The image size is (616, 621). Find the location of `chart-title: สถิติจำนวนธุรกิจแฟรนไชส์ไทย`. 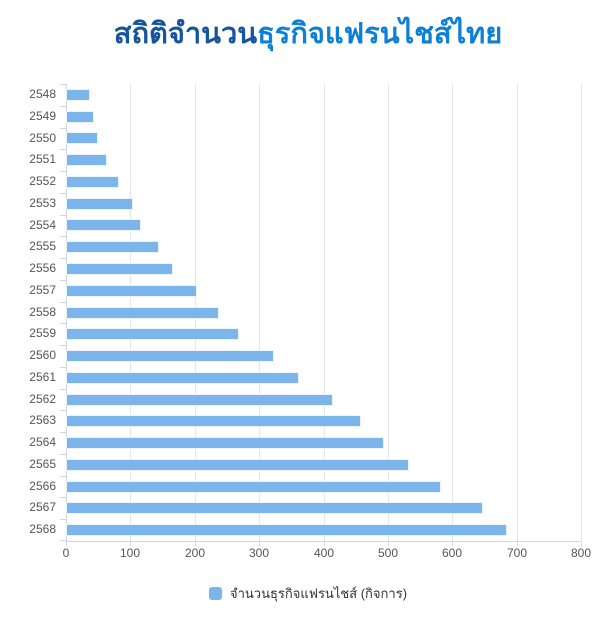

chart-title: สถิติจำนวนธุรกิจแฟรนไชส์ไทย is located at coordinates (308, 34).